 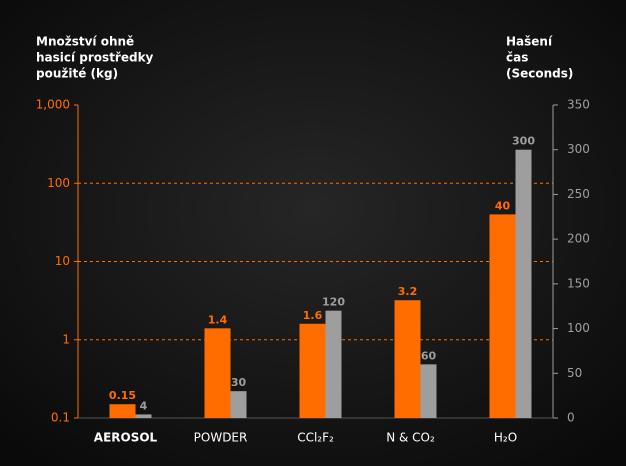 I want to click on y-axis-title: hasicí prostředky, so click(x=95, y=58).